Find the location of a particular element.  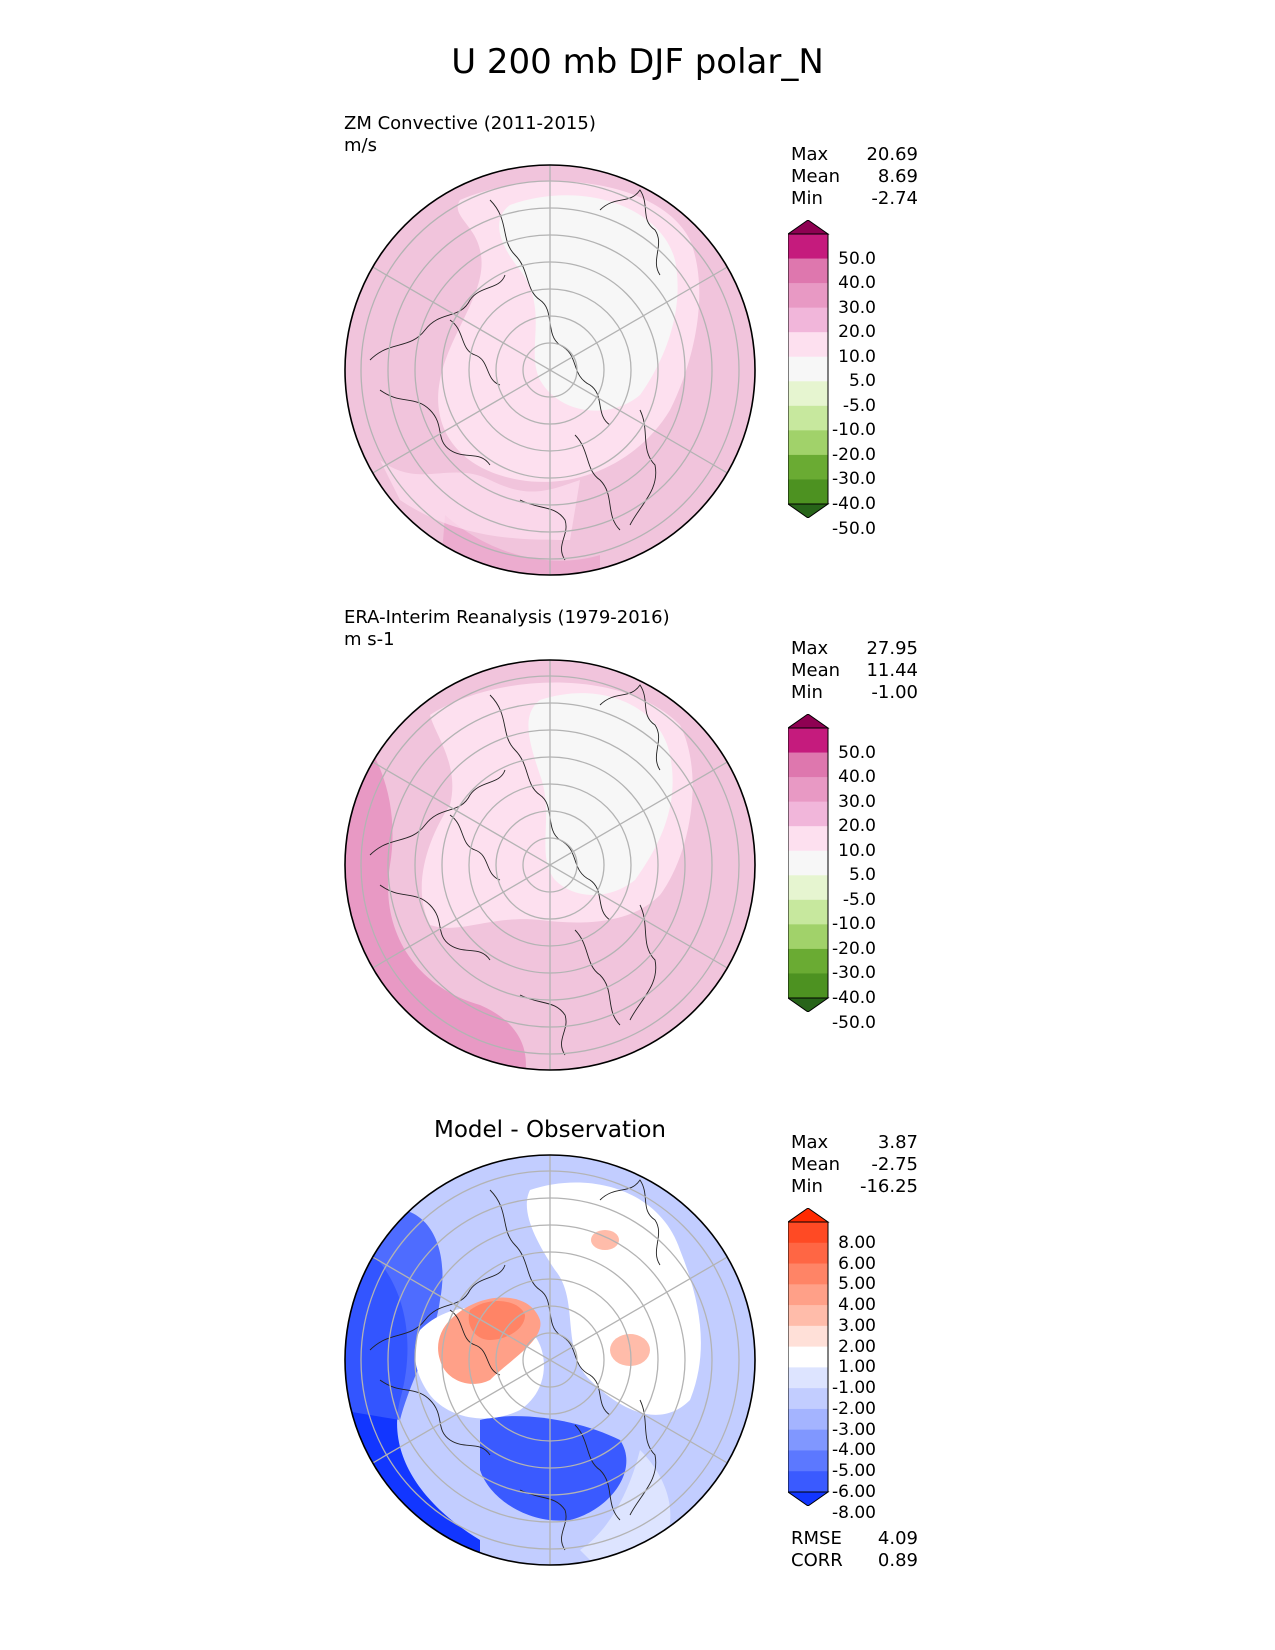

stat-value-max: 27.95 is located at coordinates (892, 648).